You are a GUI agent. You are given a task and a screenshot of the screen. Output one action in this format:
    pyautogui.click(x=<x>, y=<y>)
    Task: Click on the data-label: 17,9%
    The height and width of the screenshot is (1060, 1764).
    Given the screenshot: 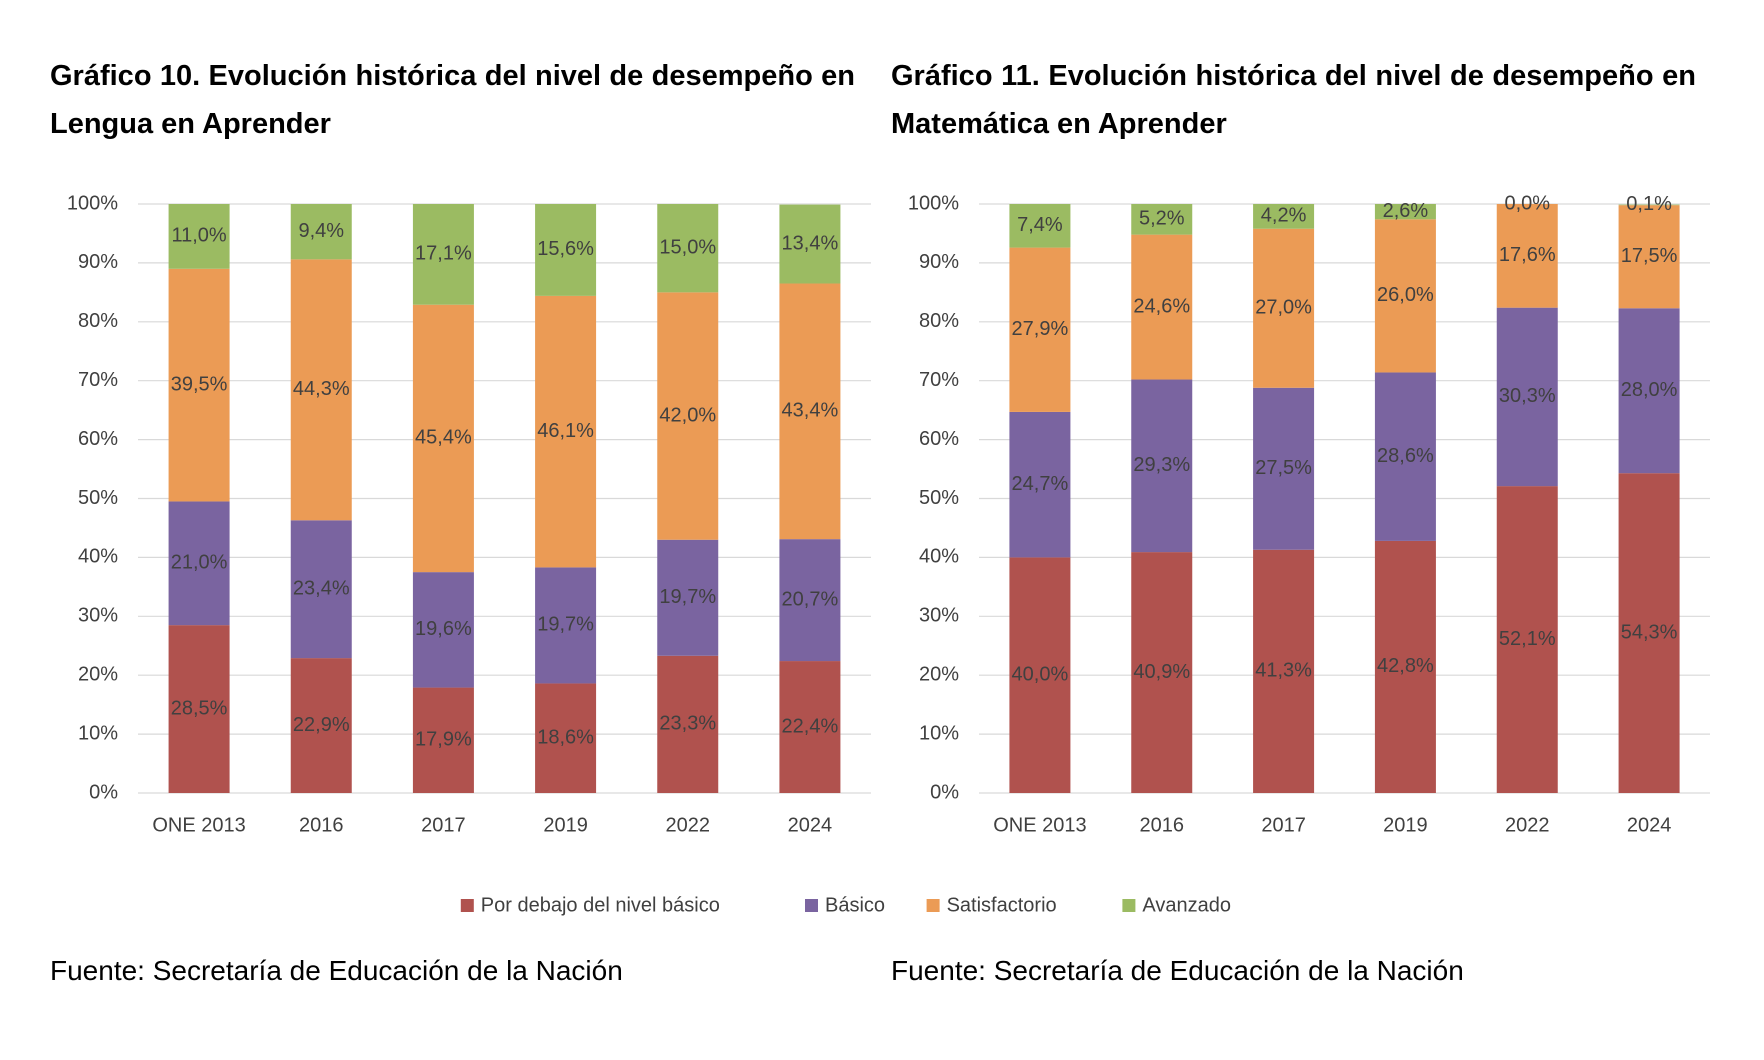 What is the action you would take?
    pyautogui.click(x=443, y=740)
    